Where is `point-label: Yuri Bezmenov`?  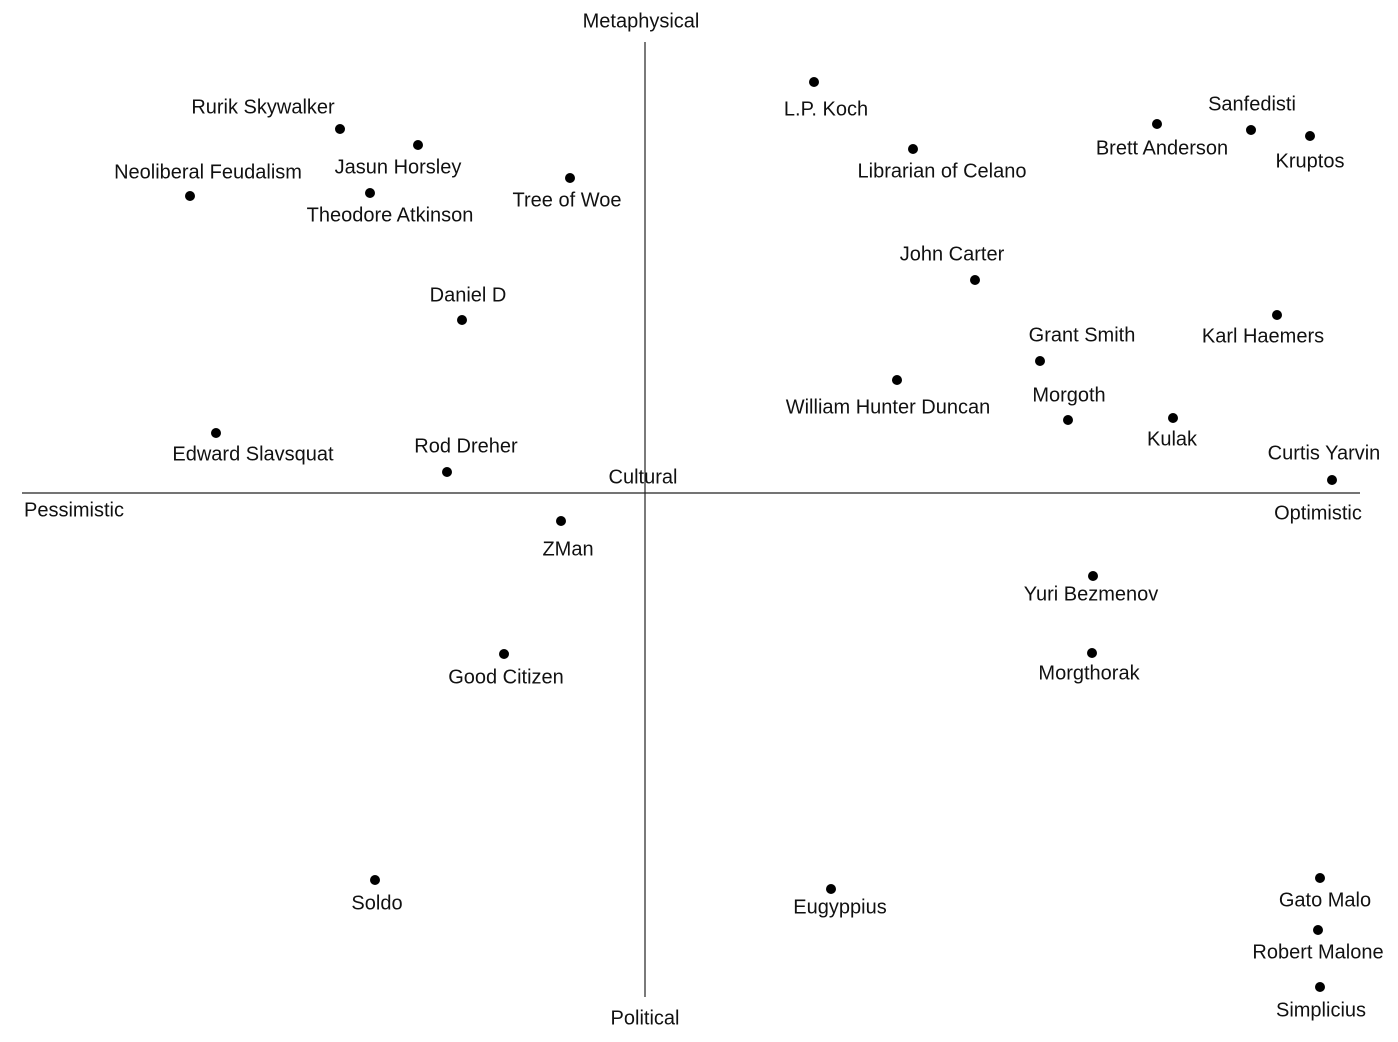 point-label: Yuri Bezmenov is located at coordinates (1091, 594).